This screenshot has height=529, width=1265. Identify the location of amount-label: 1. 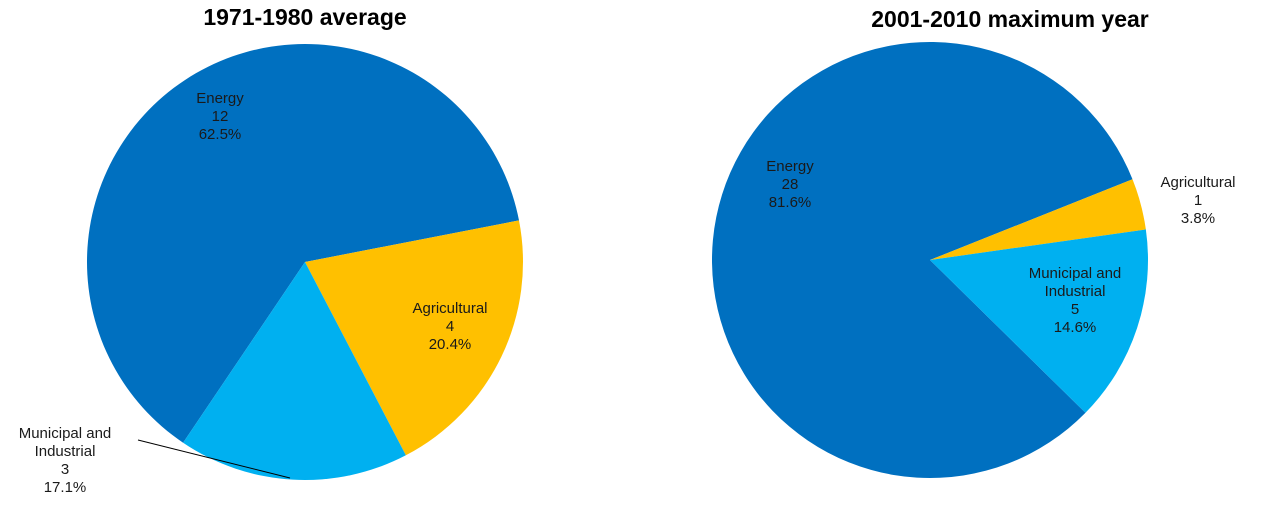
(1198, 200).